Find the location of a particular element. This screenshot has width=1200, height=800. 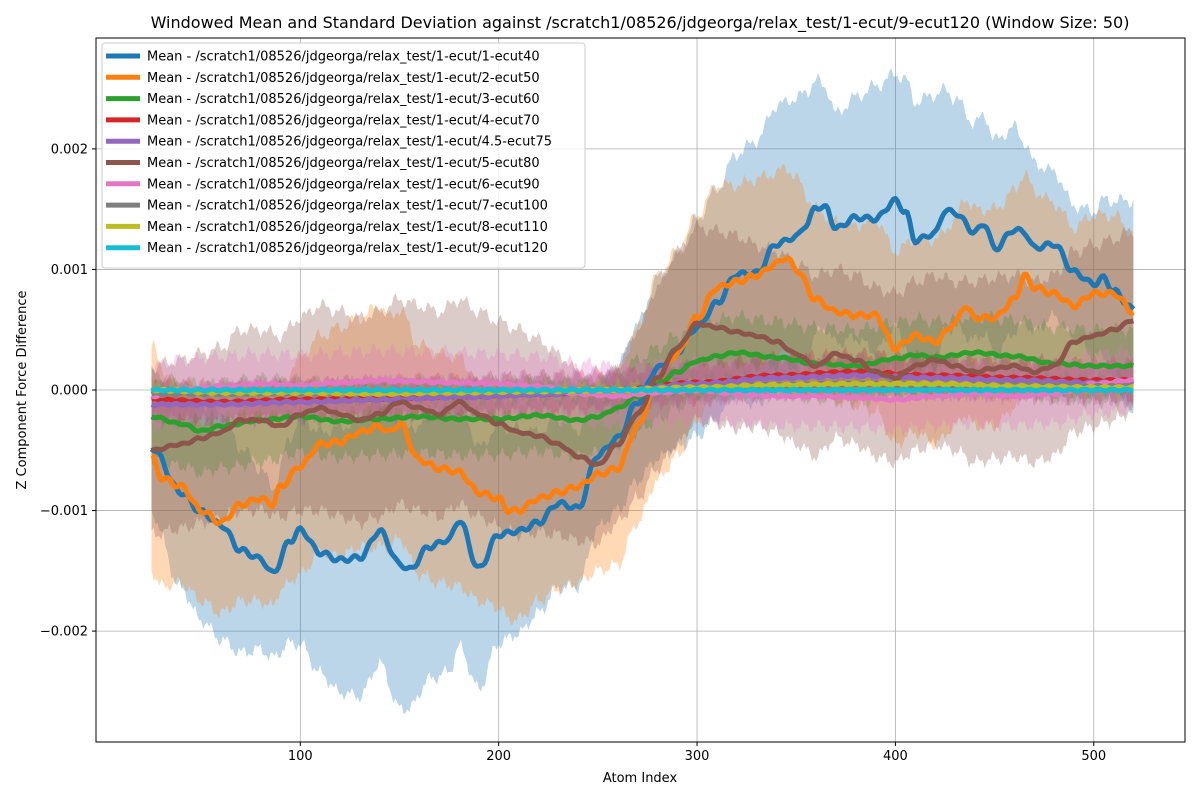

x-tick-label: 500 is located at coordinates (1093, 756).